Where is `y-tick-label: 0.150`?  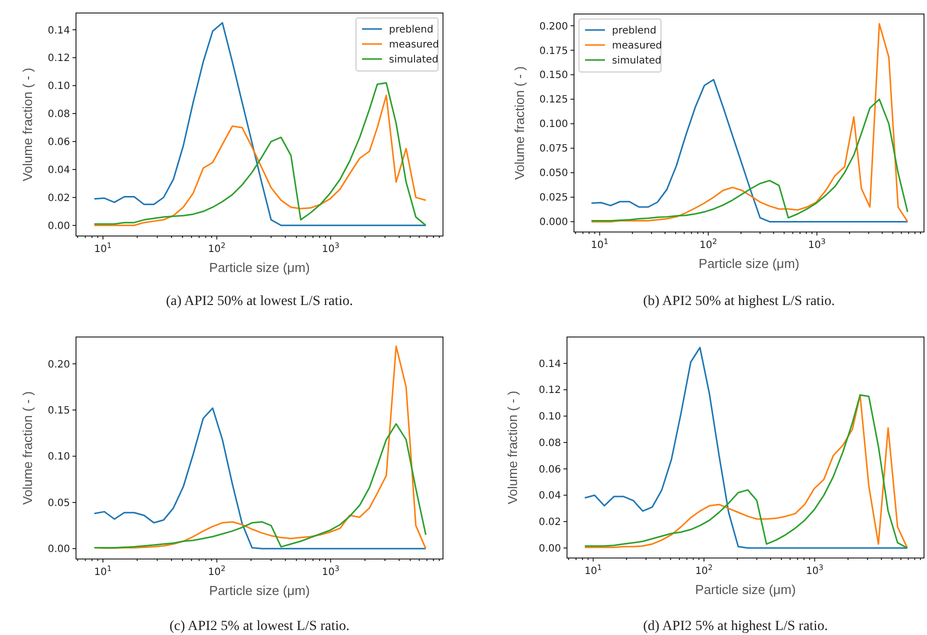 y-tick-label: 0.150 is located at coordinates (553, 76).